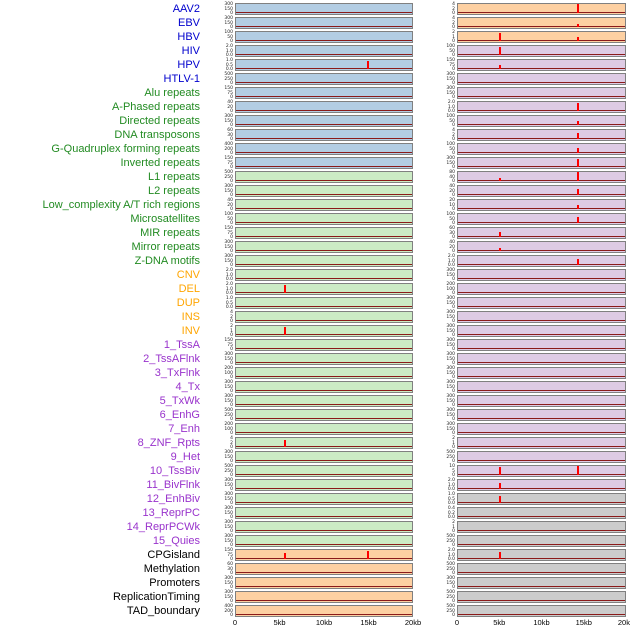 This screenshot has height=630, width=630. What do you see at coordinates (453, 522) in the screenshot?
I see `y-tick-label: 2` at bounding box center [453, 522].